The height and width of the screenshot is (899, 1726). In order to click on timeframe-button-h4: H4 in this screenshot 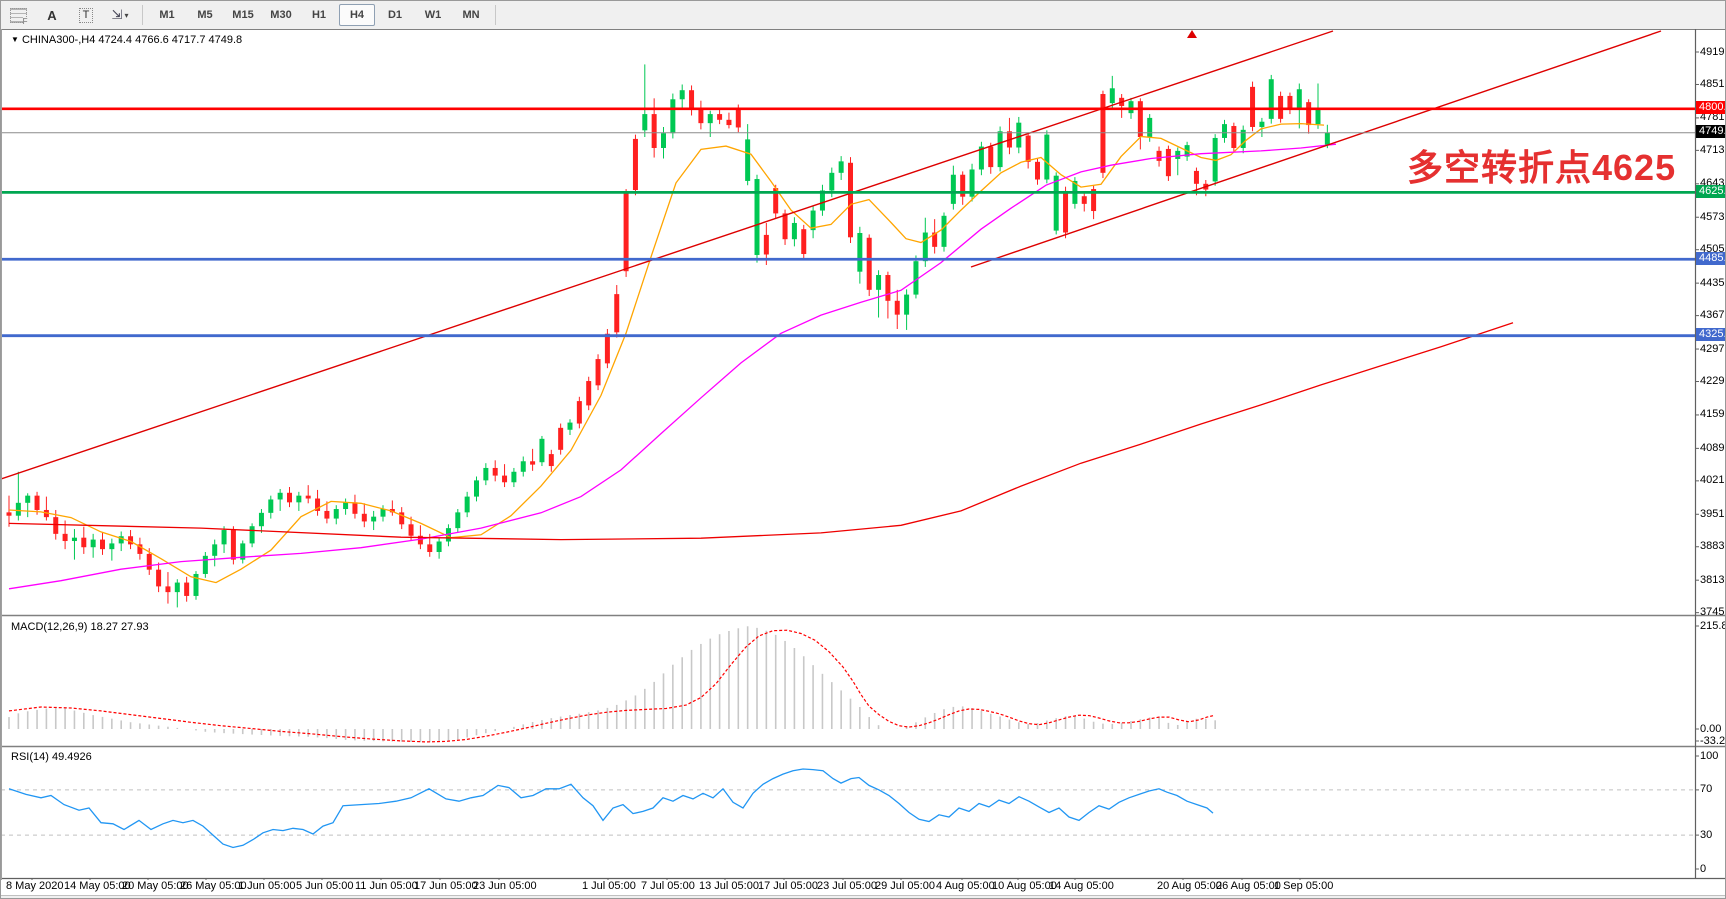, I will do `click(357, 15)`.